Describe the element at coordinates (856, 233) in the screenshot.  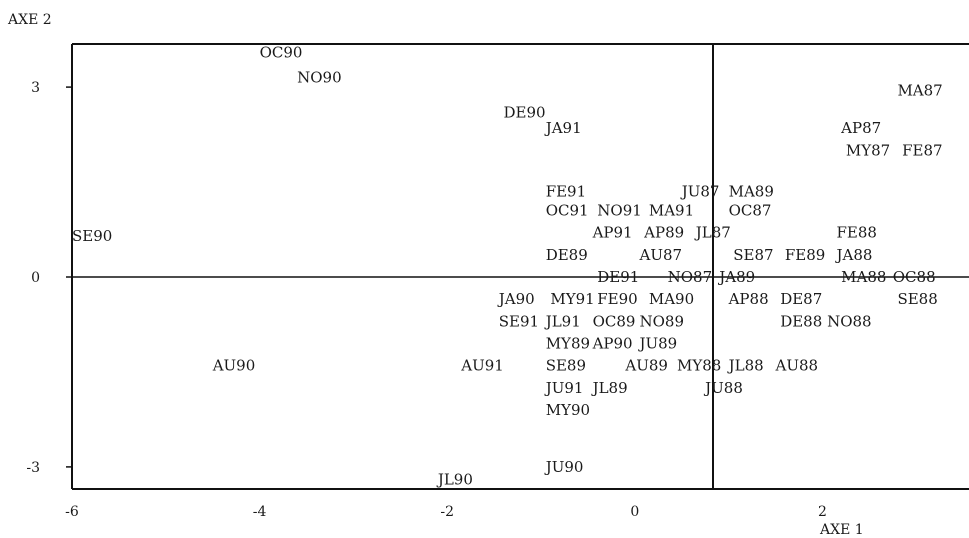
I see `point-label-fe88: FE88` at that location.